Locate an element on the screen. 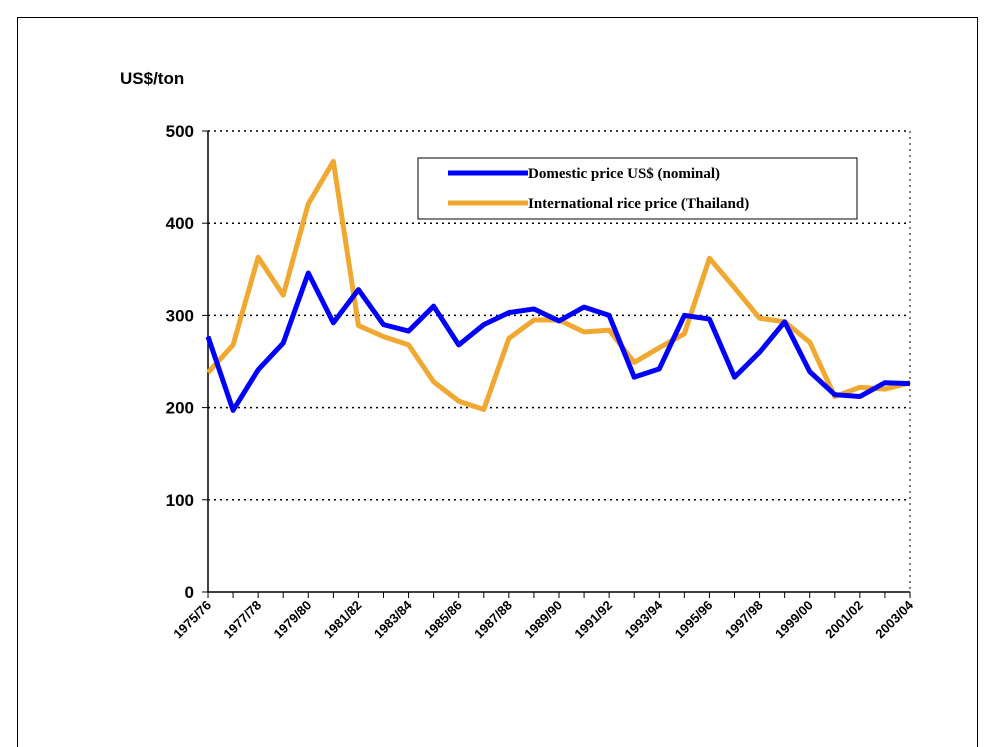 This screenshot has height=747, width=994. y-tick-label: 100 is located at coordinates (180, 500).